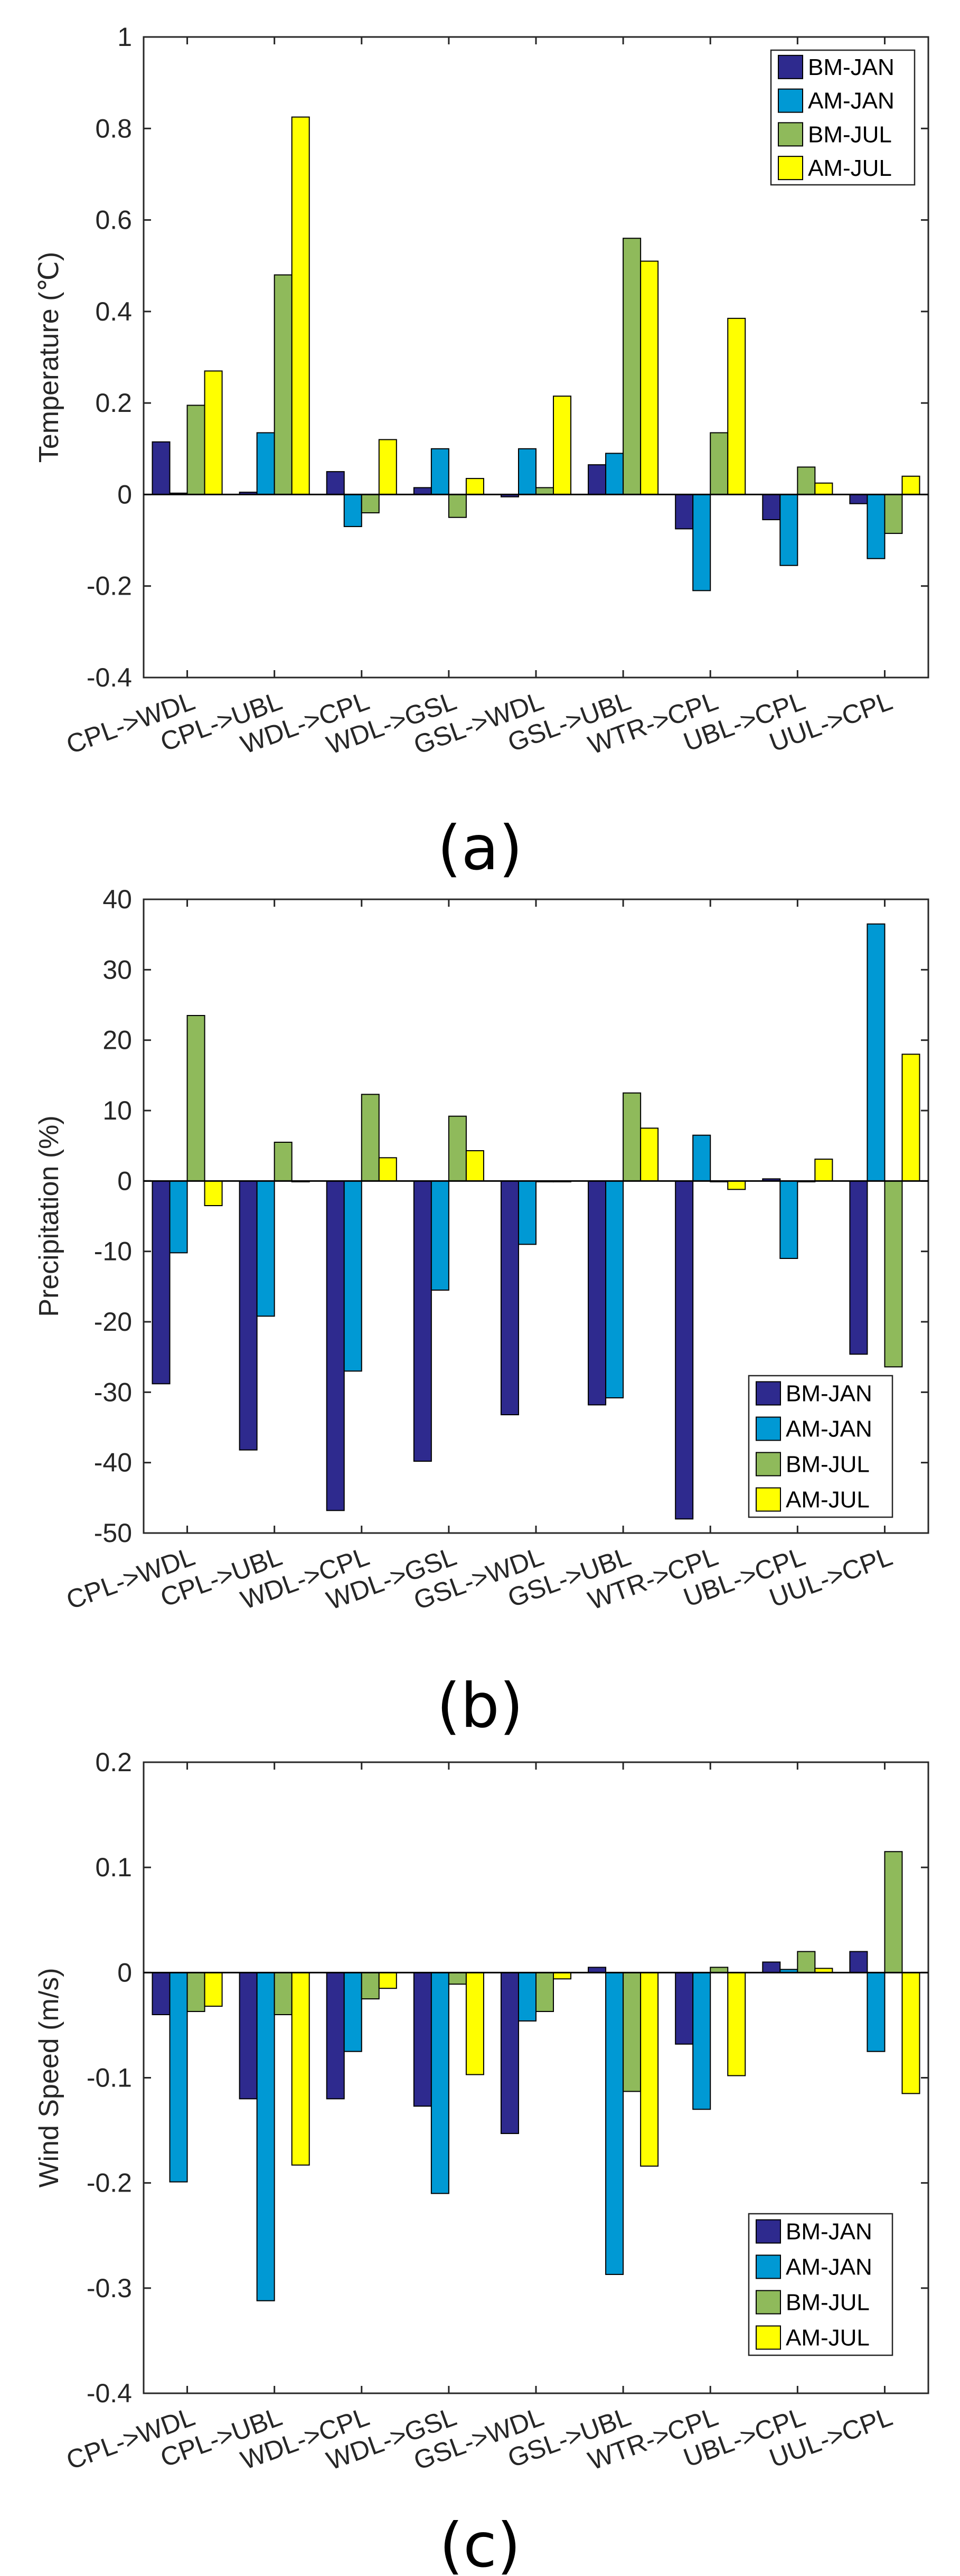 This screenshot has width=960, height=2576. Describe the element at coordinates (117, 969) in the screenshot. I see `y-tick-label: 30` at that location.